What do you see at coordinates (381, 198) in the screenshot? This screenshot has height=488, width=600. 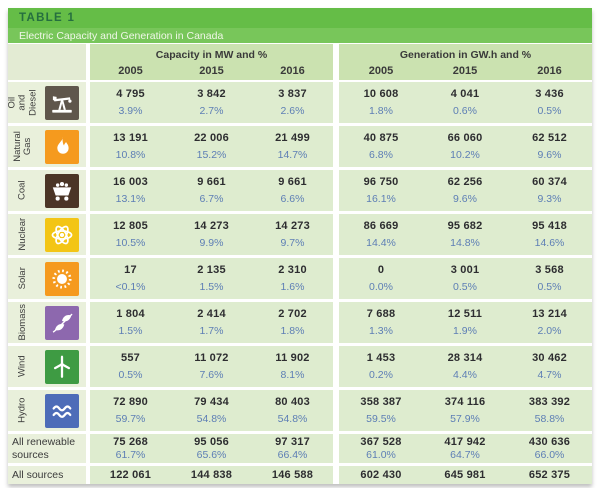 I see `cell-percent: 16.1%` at bounding box center [381, 198].